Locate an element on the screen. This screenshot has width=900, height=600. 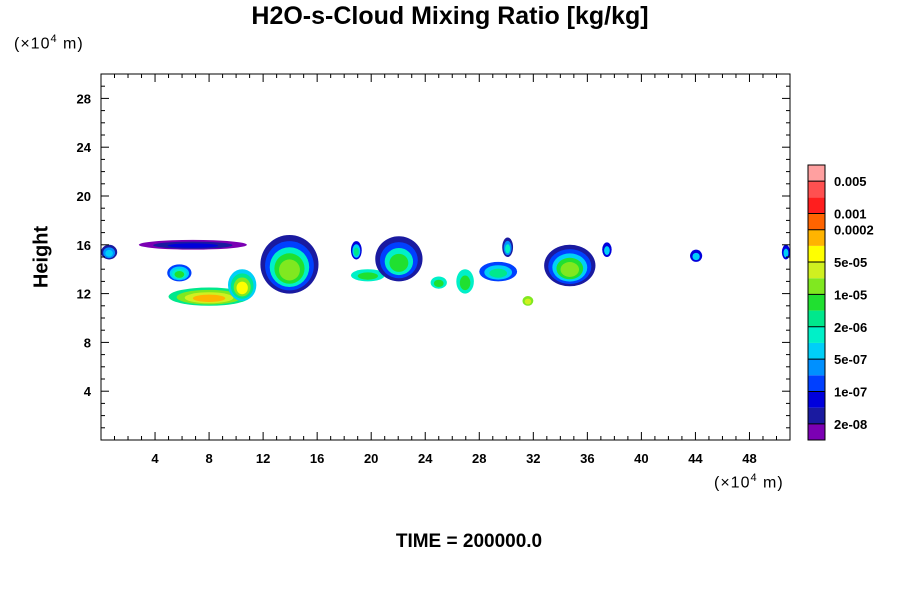
chart-title: H2O-s-Cloud Mixing Ratio [kg/kg] is located at coordinates (450, 16).